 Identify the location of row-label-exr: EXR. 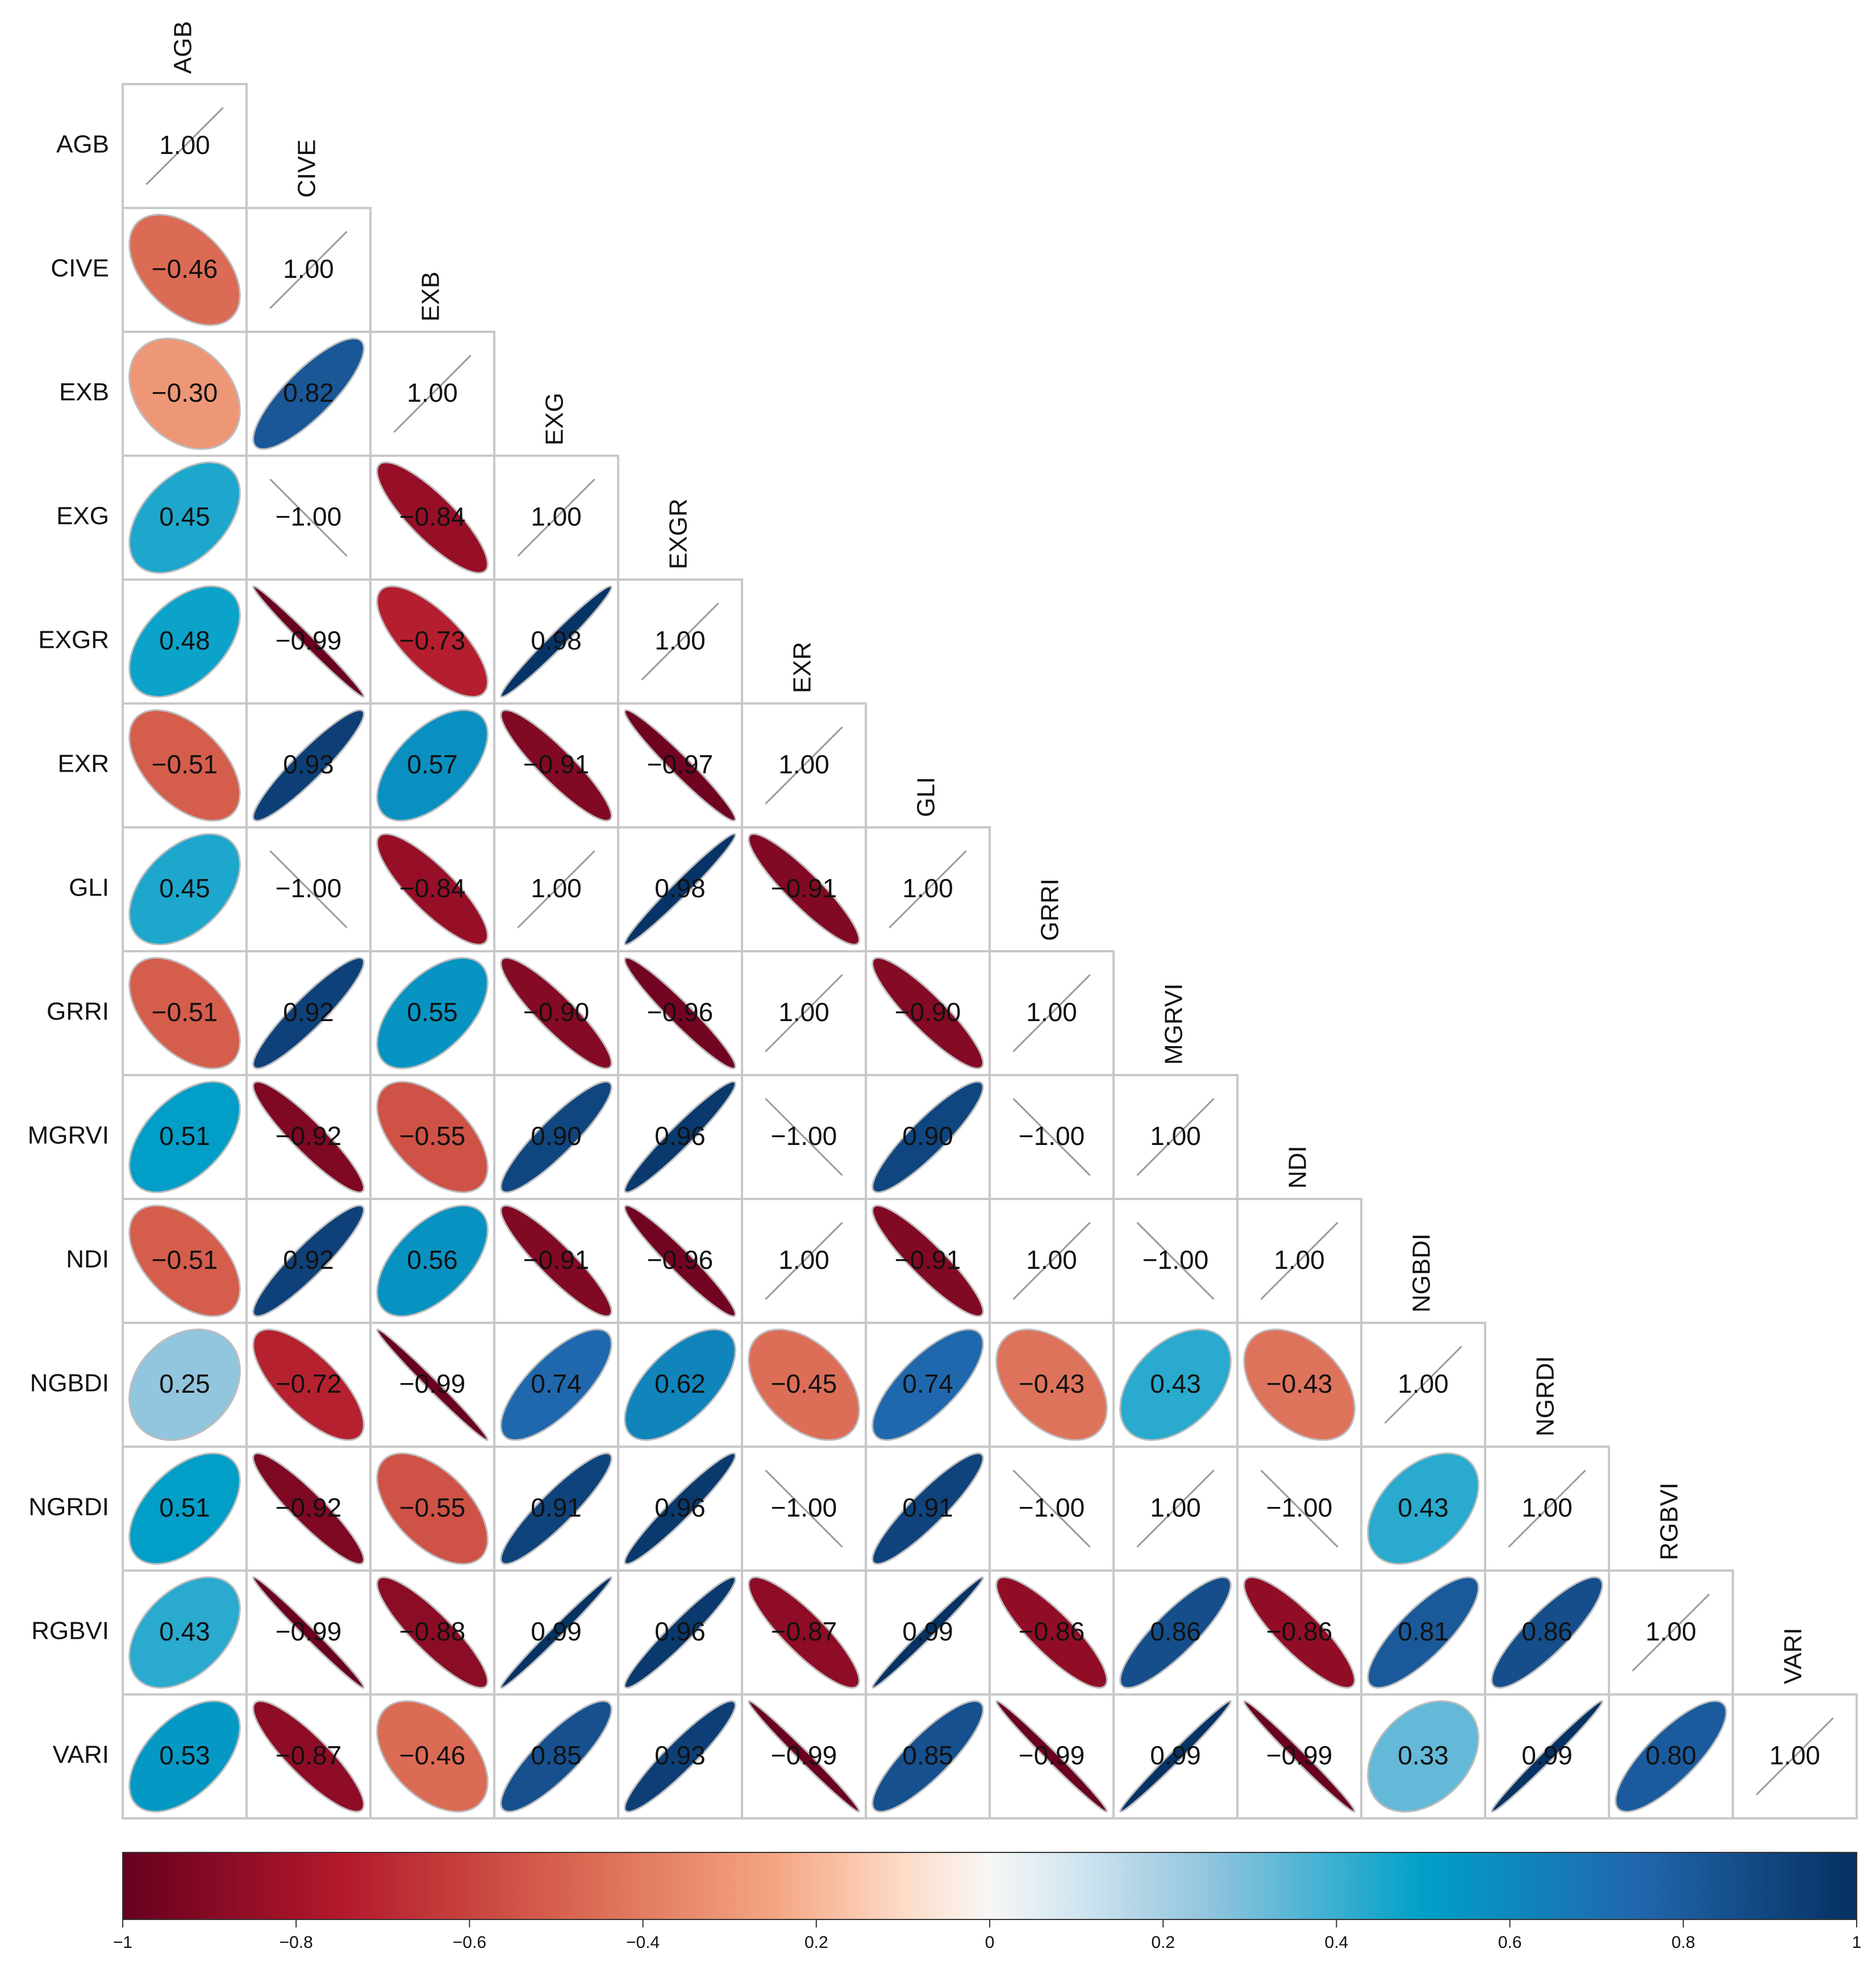
(83, 764).